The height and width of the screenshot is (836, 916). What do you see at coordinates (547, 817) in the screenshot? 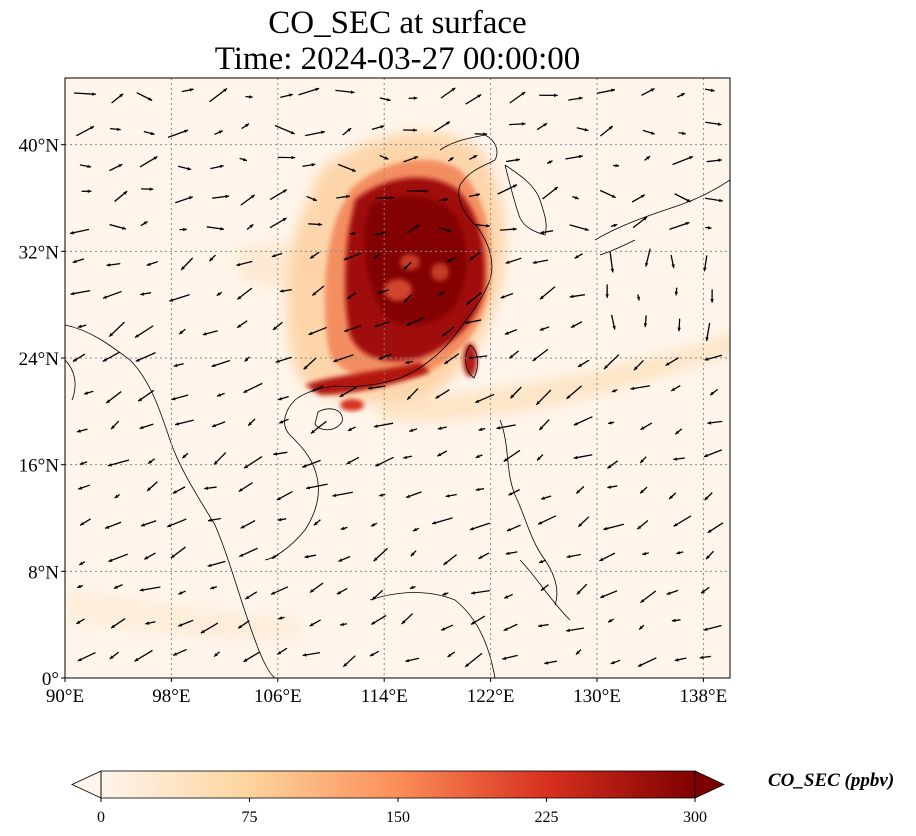
I see `colorbar-tick-label: 225` at bounding box center [547, 817].